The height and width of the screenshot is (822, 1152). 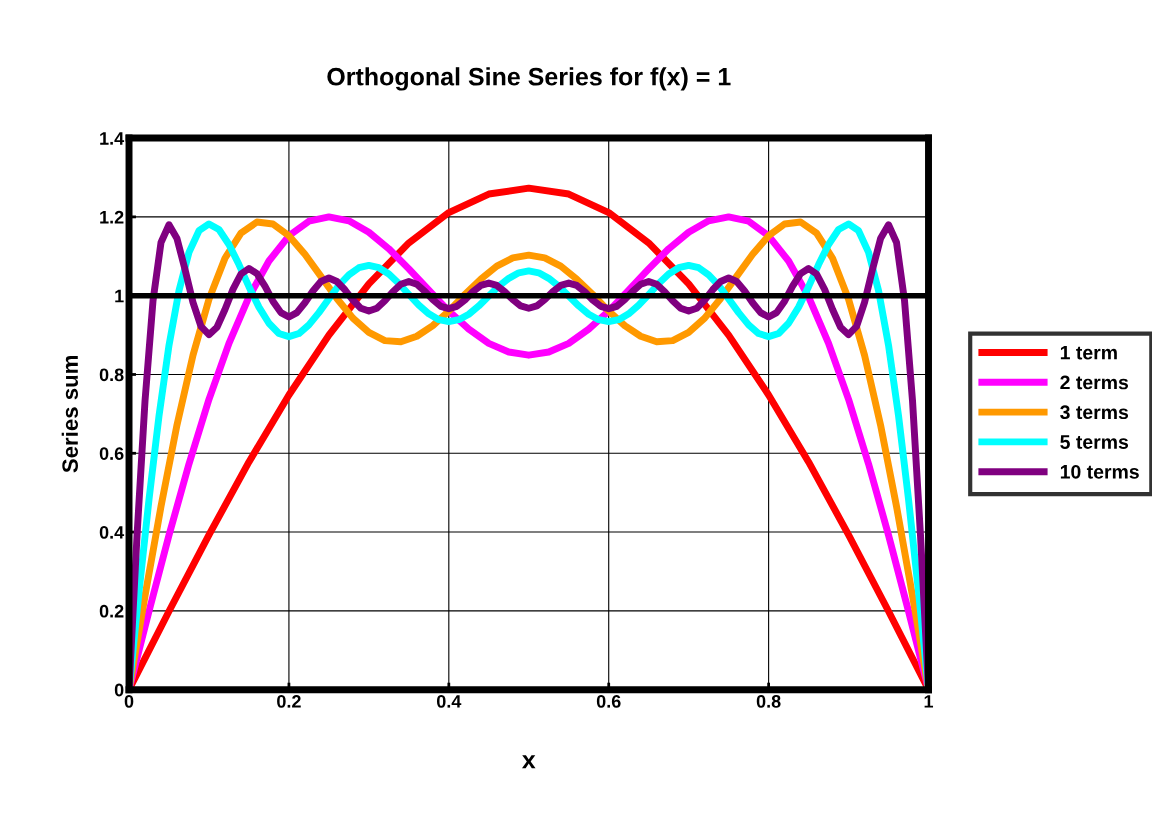 What do you see at coordinates (111, 375) in the screenshot?
I see `y-tick-label: 0.8` at bounding box center [111, 375].